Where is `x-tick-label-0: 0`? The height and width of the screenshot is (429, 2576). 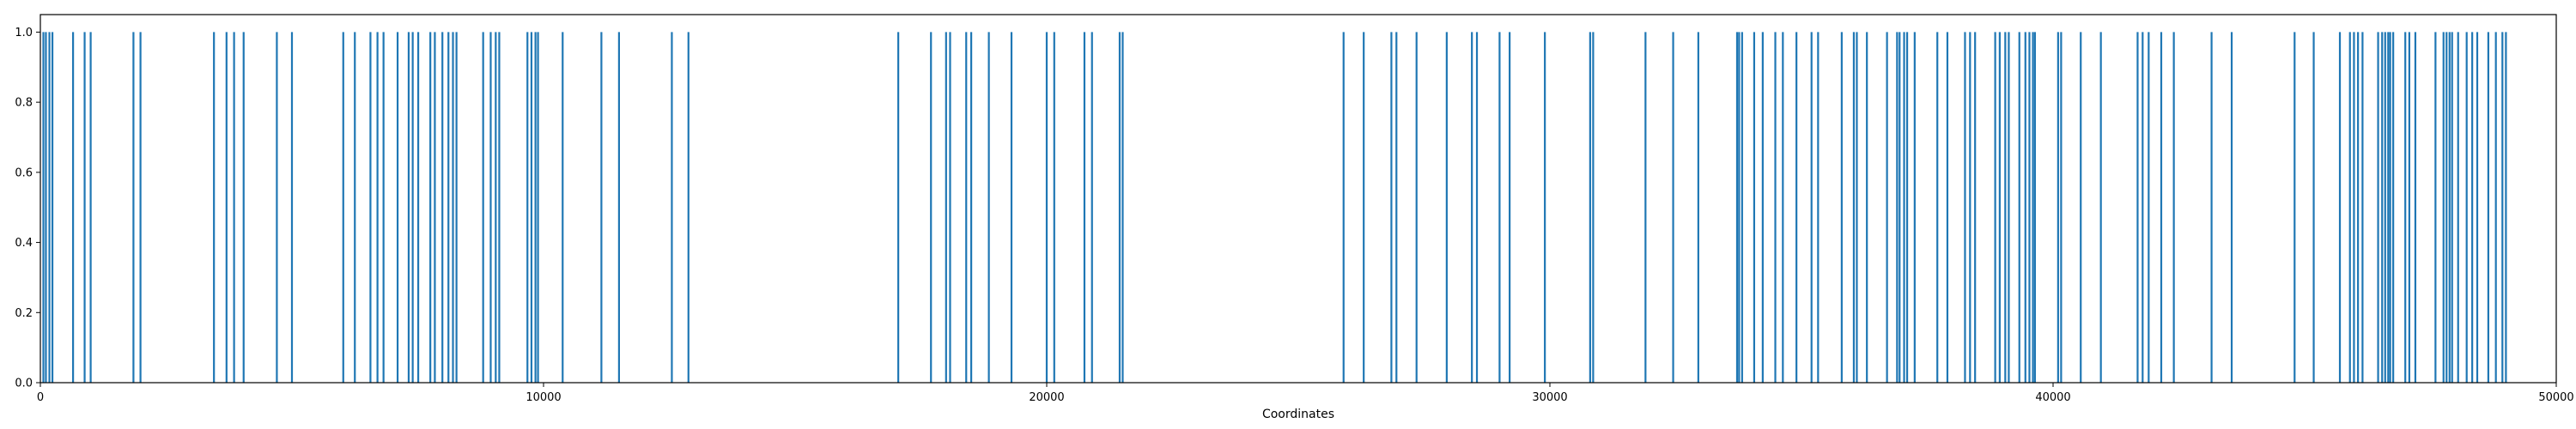
x-tick-label-0: 0 is located at coordinates (40, 398).